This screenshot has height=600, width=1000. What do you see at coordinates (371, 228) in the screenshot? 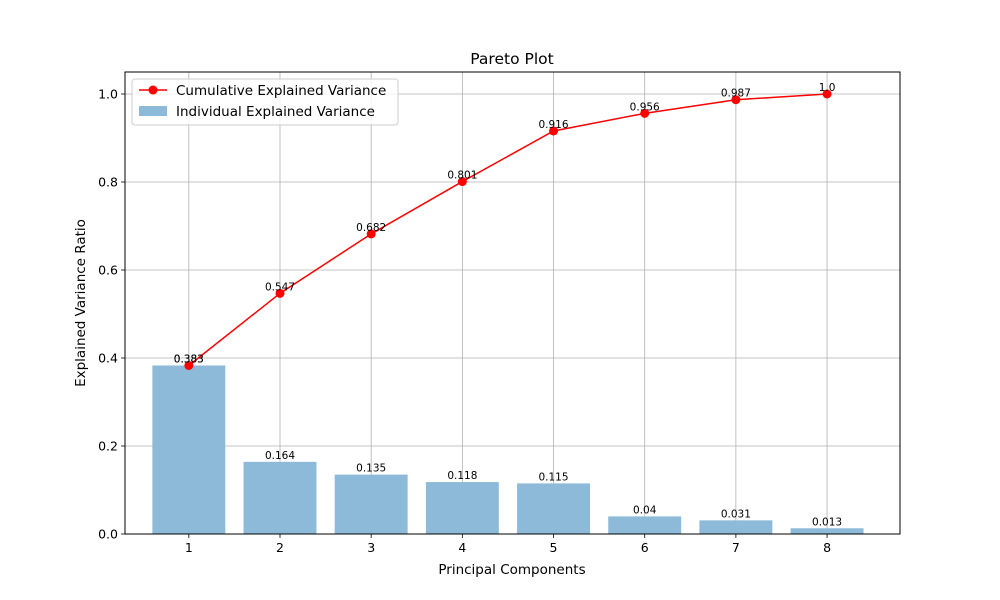
I see `point-value-label: 0.682` at bounding box center [371, 228].